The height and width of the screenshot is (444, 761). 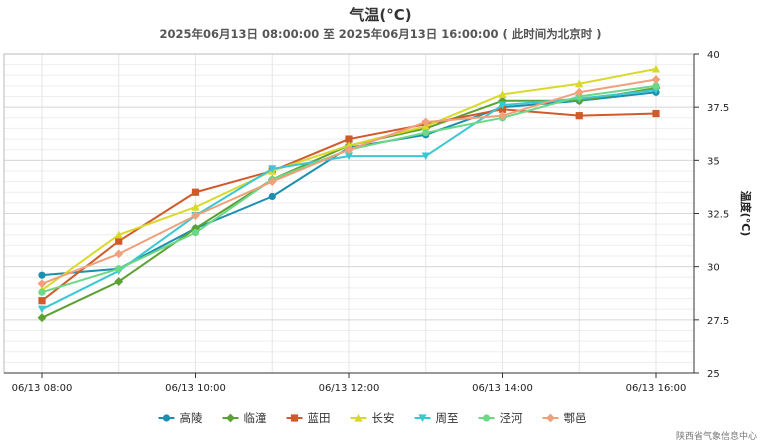 I want to click on y-tick-label: 27.5, so click(x=718, y=321).